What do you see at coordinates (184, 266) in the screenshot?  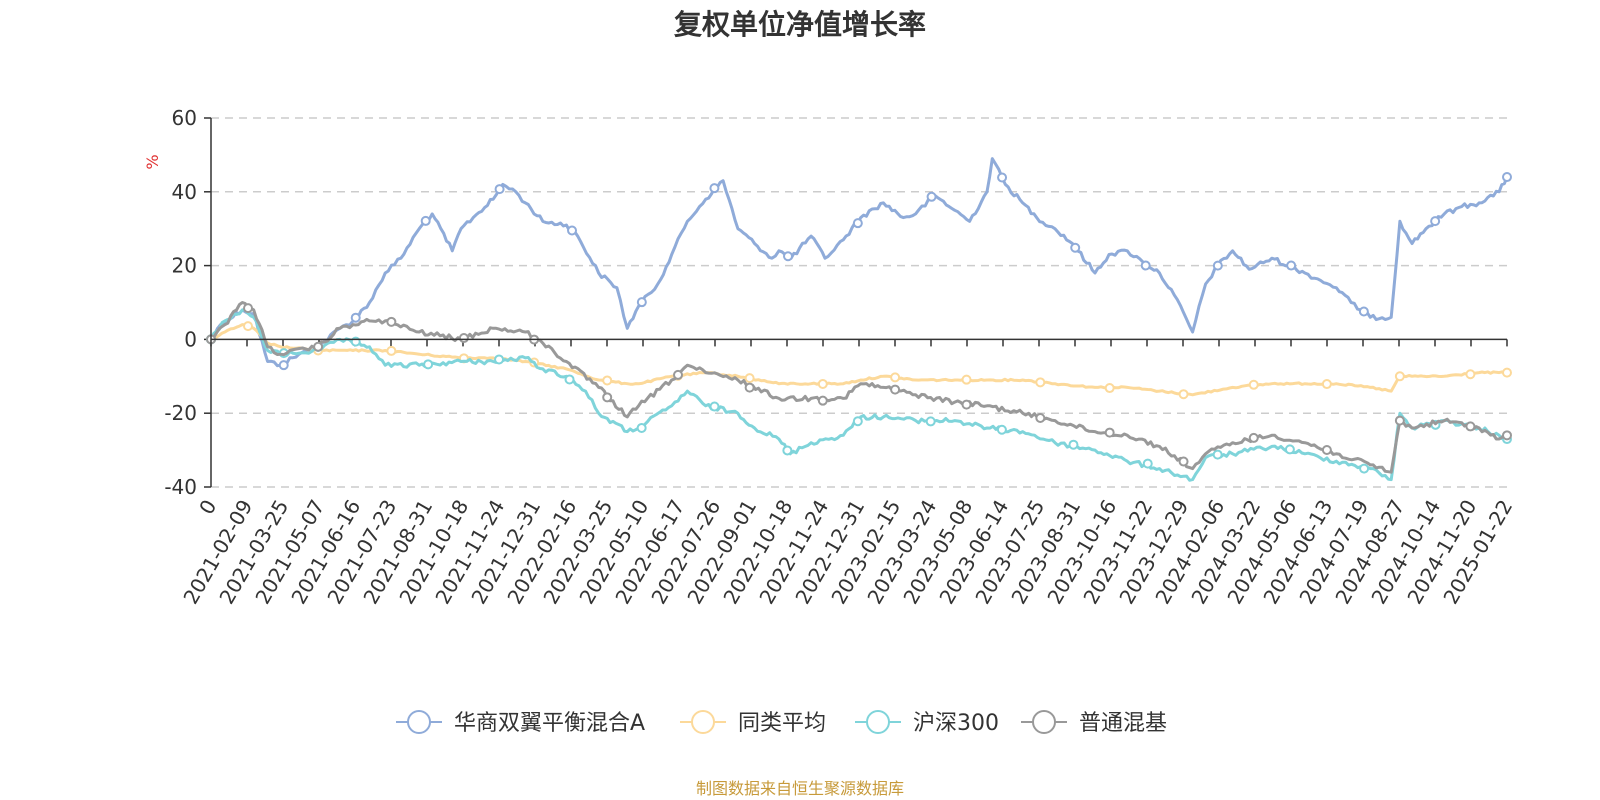 I see `y-tick-label: 20` at bounding box center [184, 266].